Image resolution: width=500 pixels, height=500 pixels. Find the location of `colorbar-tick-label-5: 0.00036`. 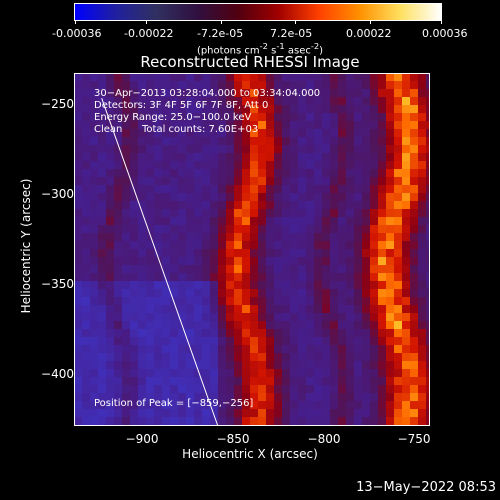

colorbar-tick-label-5: 0.00036 is located at coordinates (445, 33).